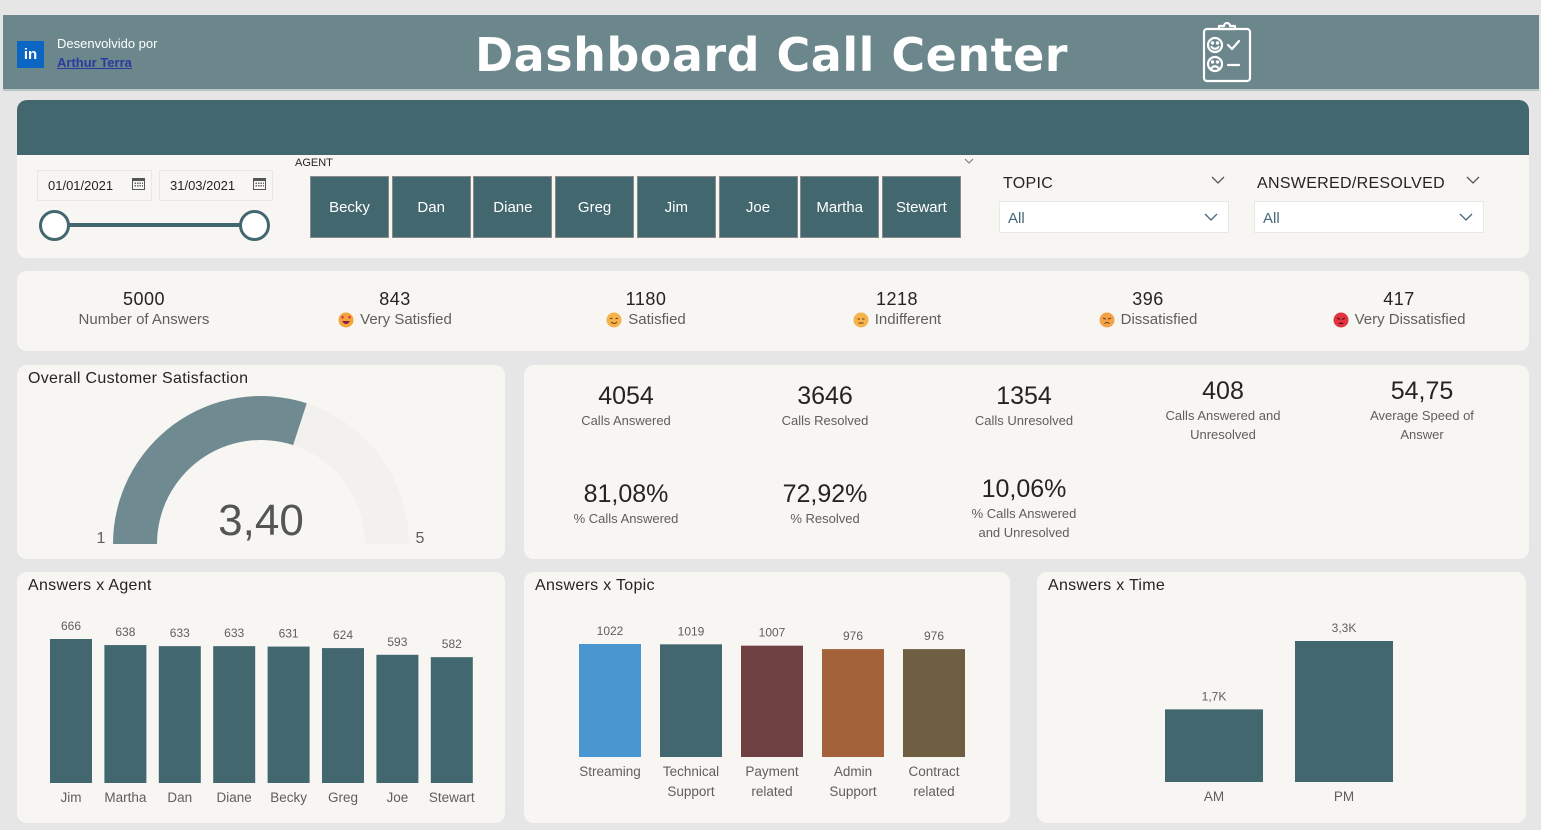 The width and height of the screenshot is (1541, 830). What do you see at coordinates (825, 518) in the screenshot?
I see `metric-label: % Resolved` at bounding box center [825, 518].